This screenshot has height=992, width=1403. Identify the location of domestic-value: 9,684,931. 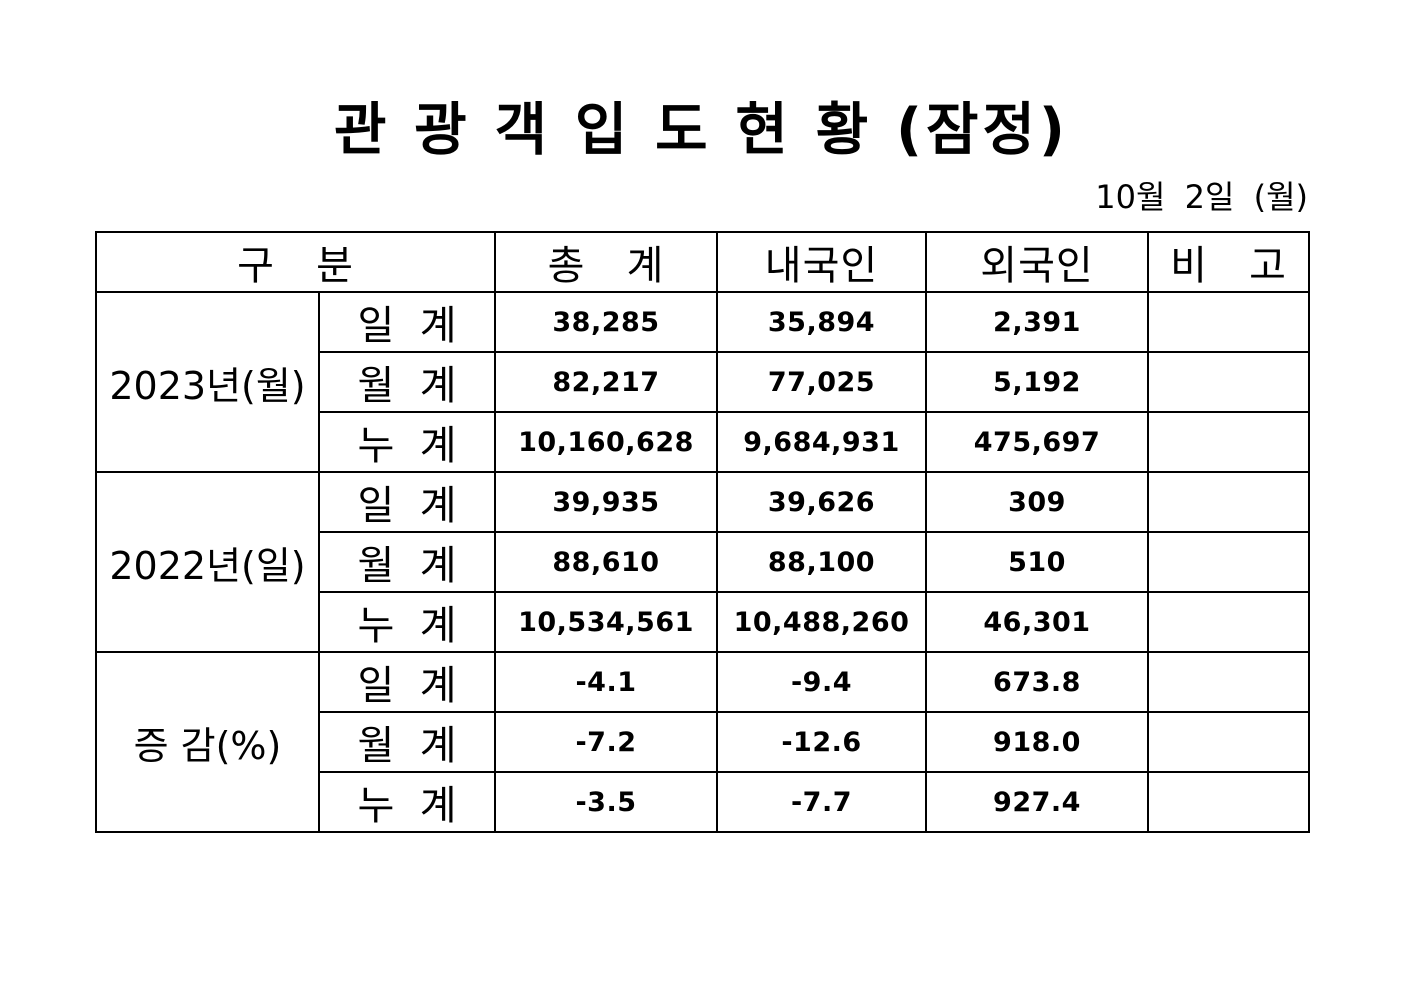
(821, 442).